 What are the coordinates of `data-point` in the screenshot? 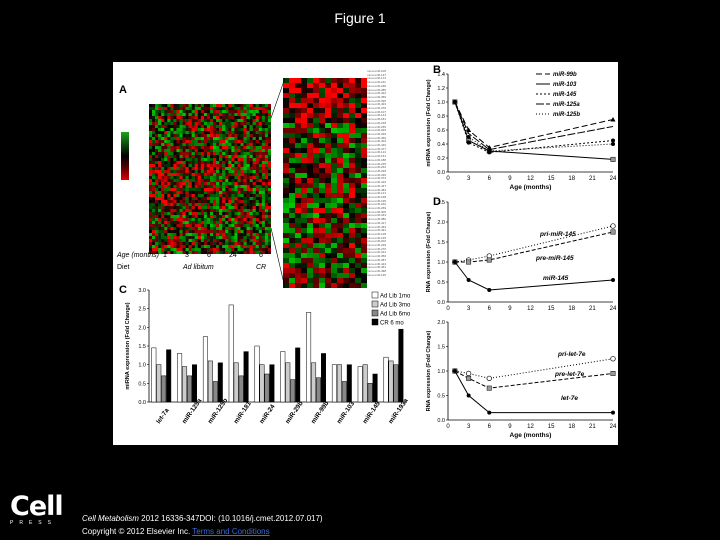 It's located at (468, 395).